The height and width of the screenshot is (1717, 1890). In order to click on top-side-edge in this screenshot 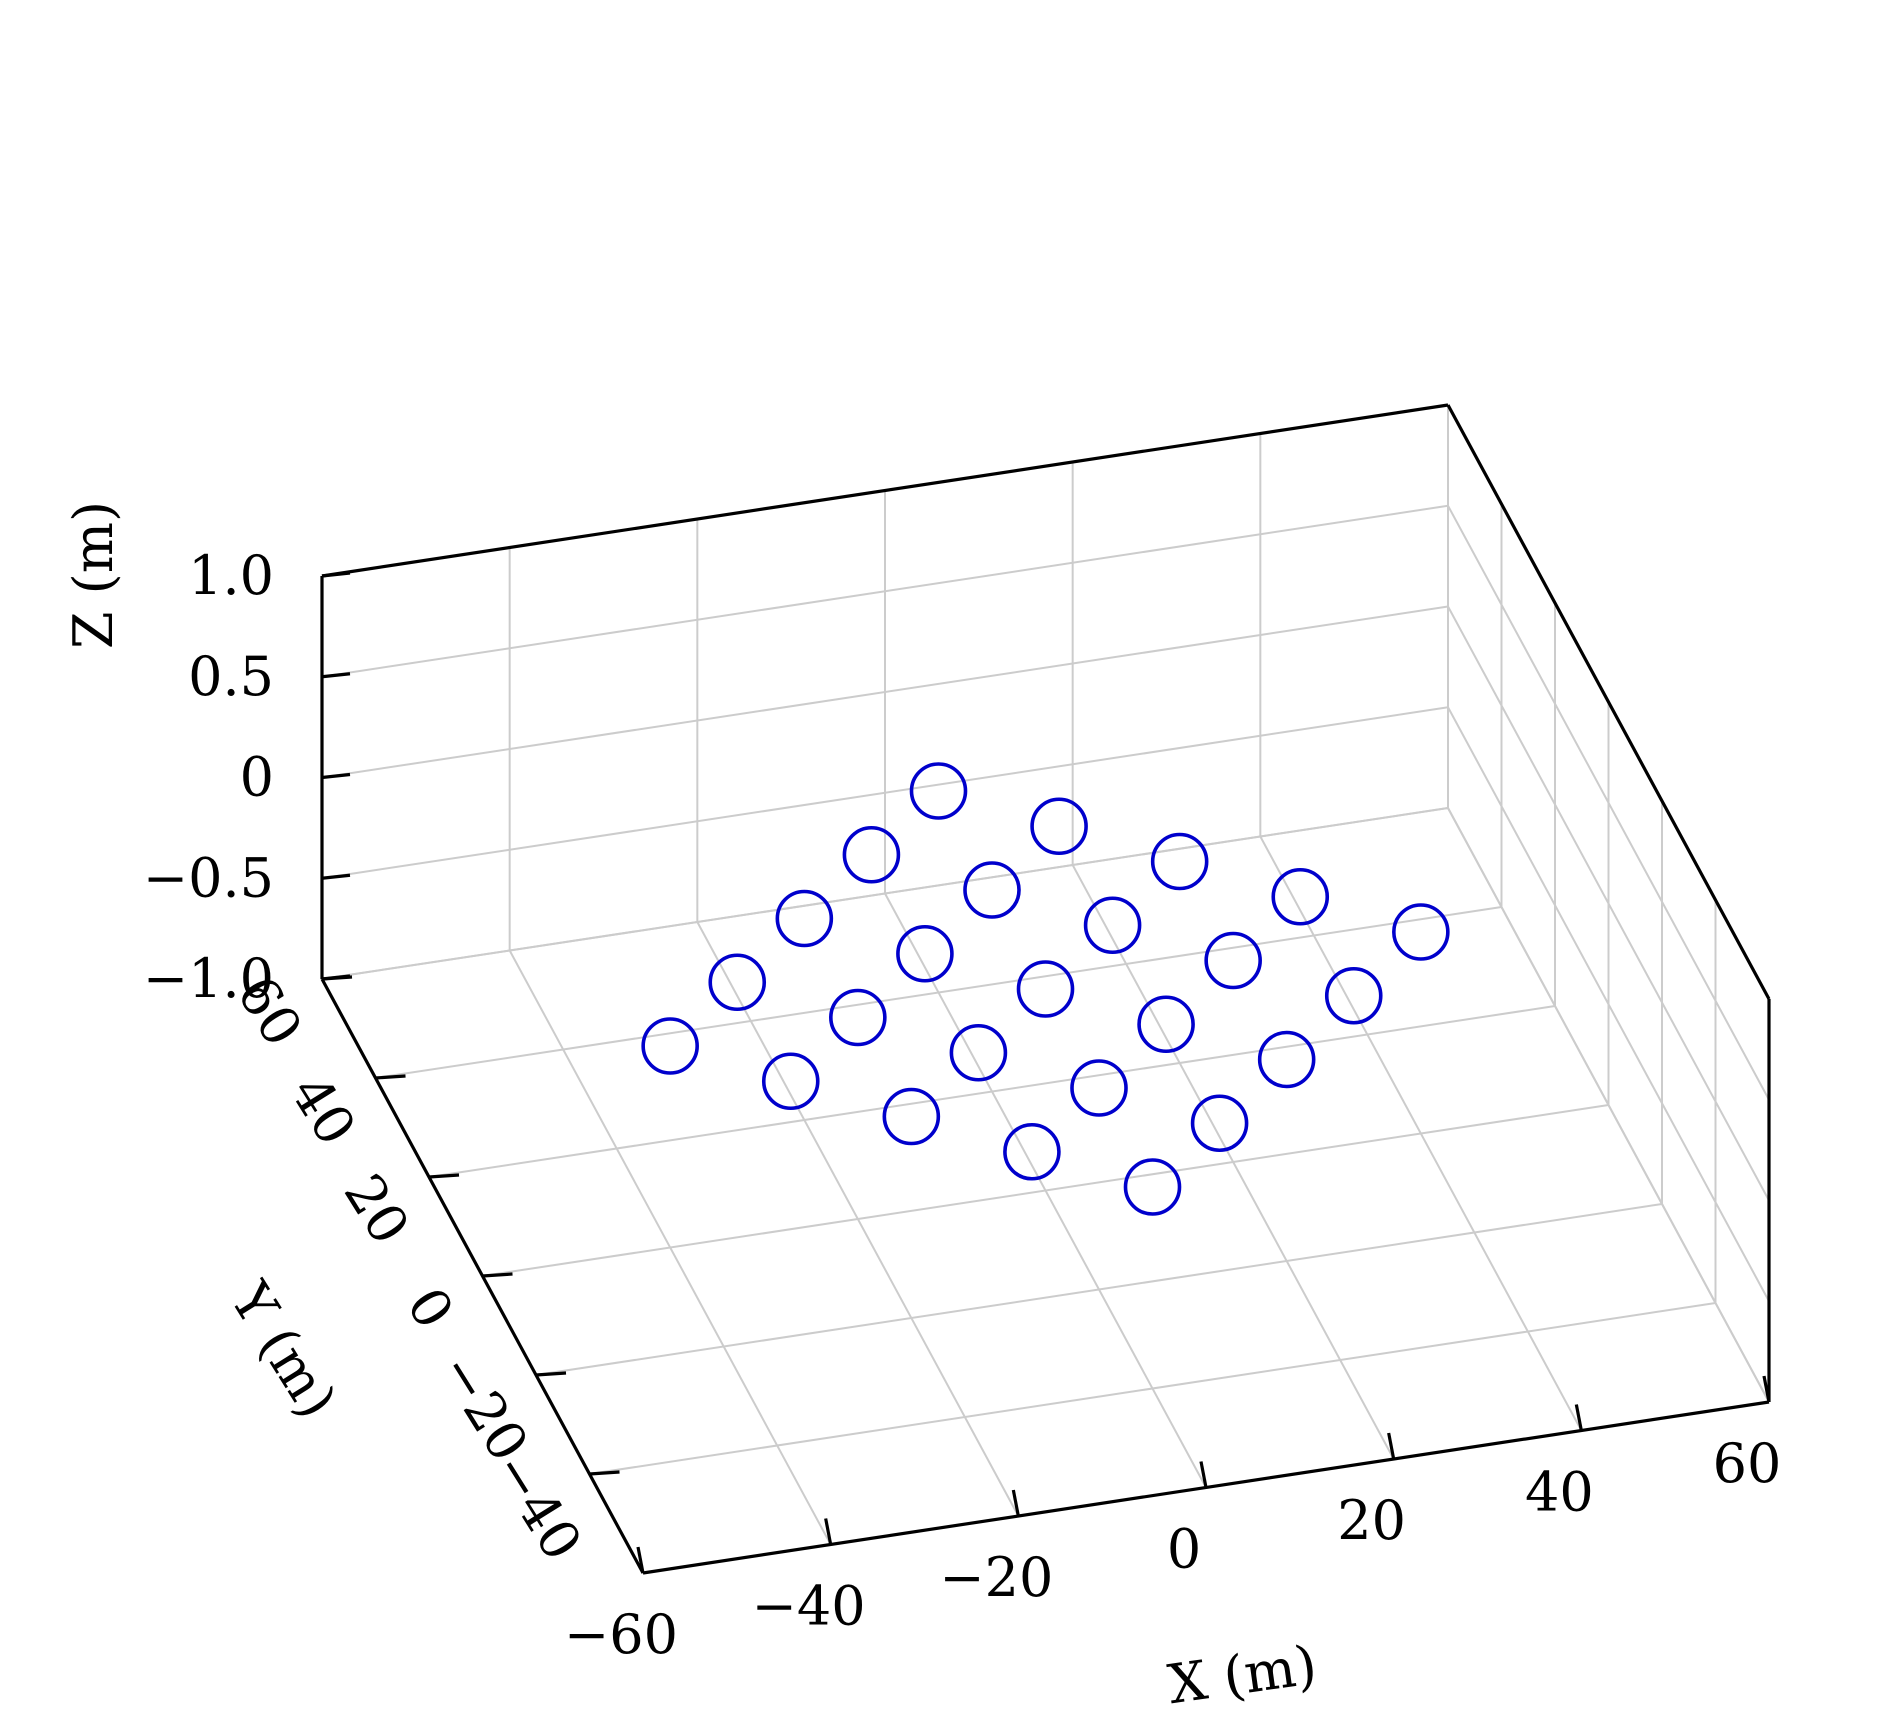, I will do `click(1608, 702)`.